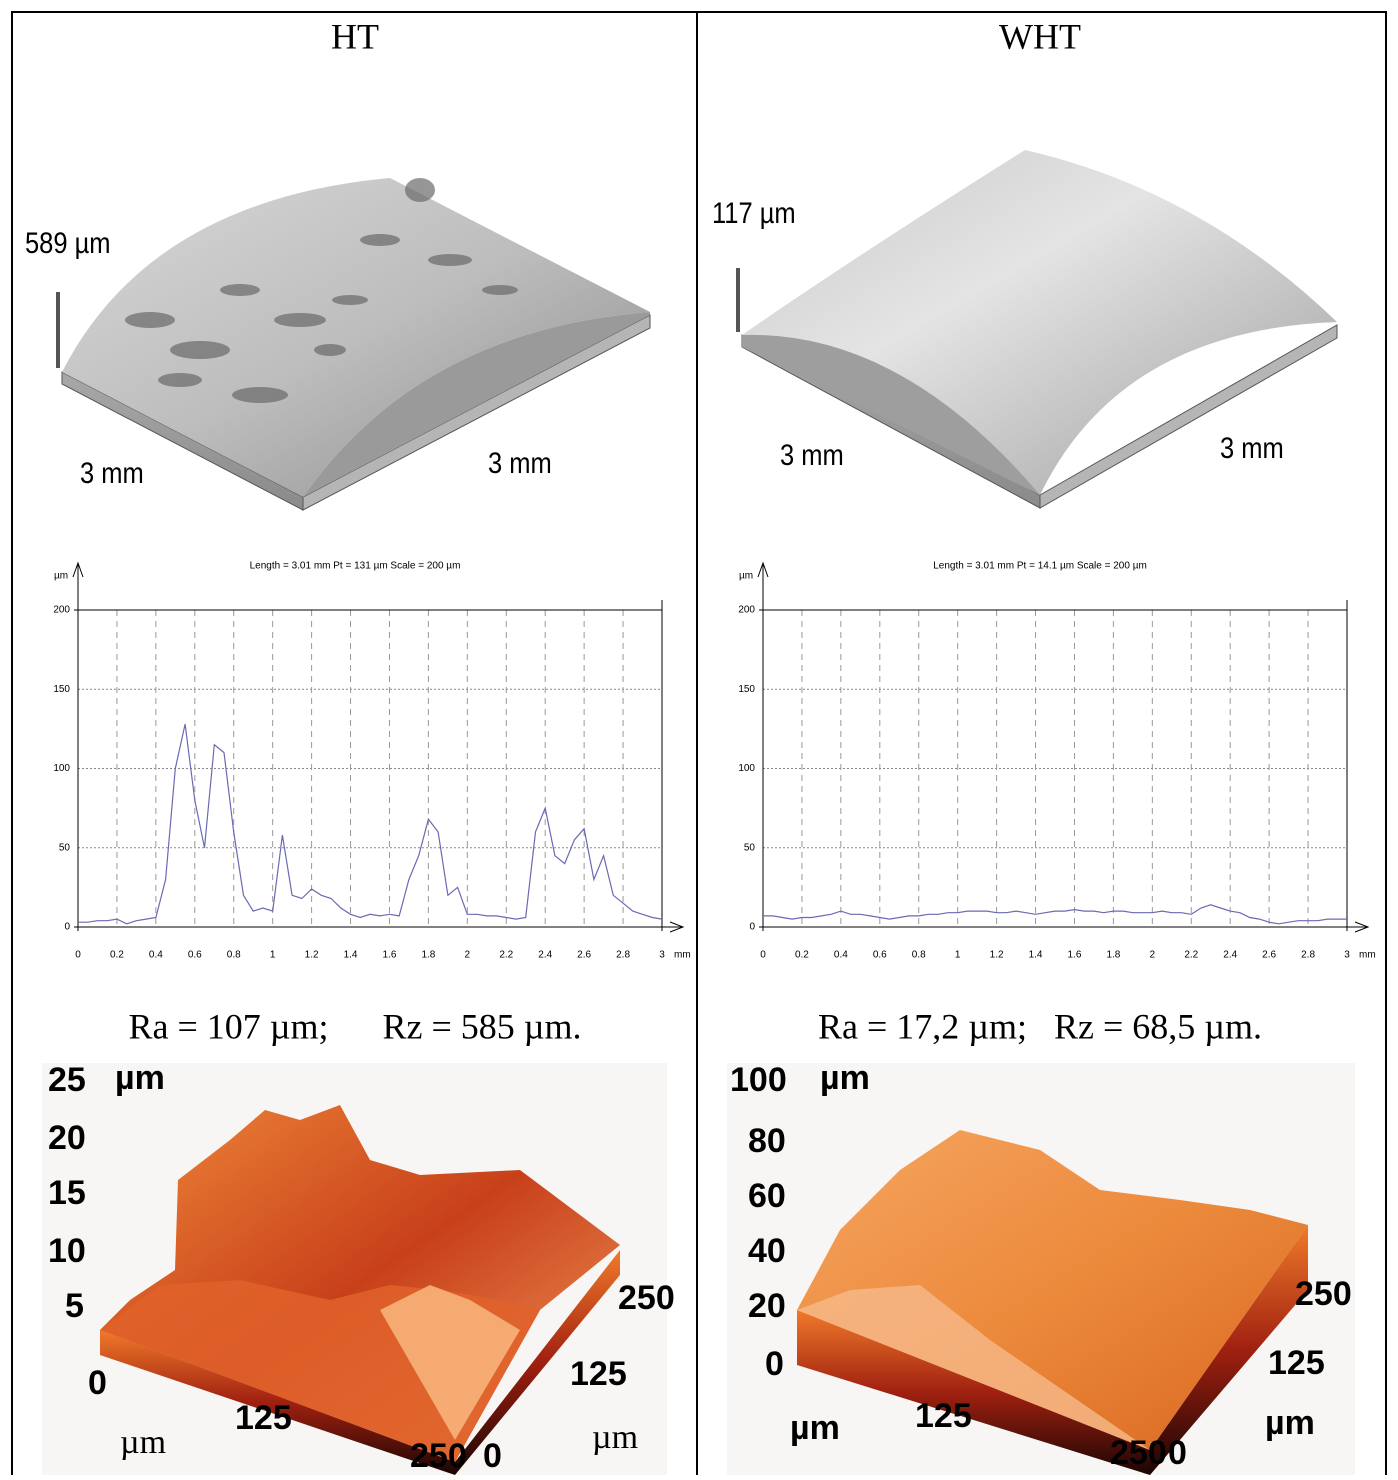  What do you see at coordinates (354, 1026) in the screenshot?
I see `roughness-text: Ra = 107 µm; Rz = 585 µm.` at bounding box center [354, 1026].